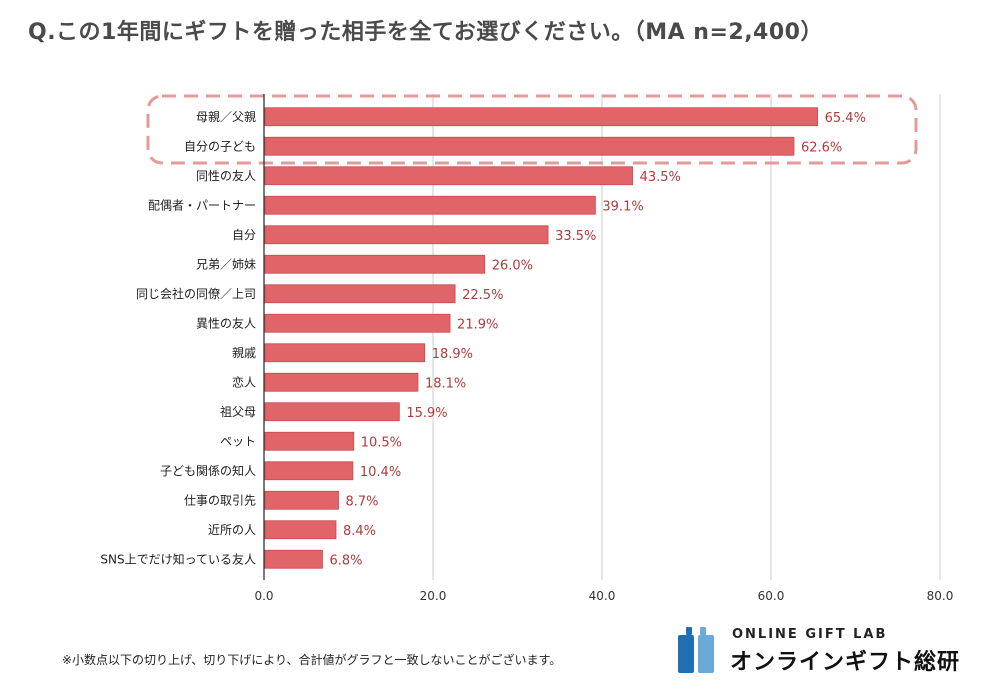 This screenshot has height=686, width=1000. What do you see at coordinates (226, 117) in the screenshot?
I see `category-label: 母親／父親` at bounding box center [226, 117].